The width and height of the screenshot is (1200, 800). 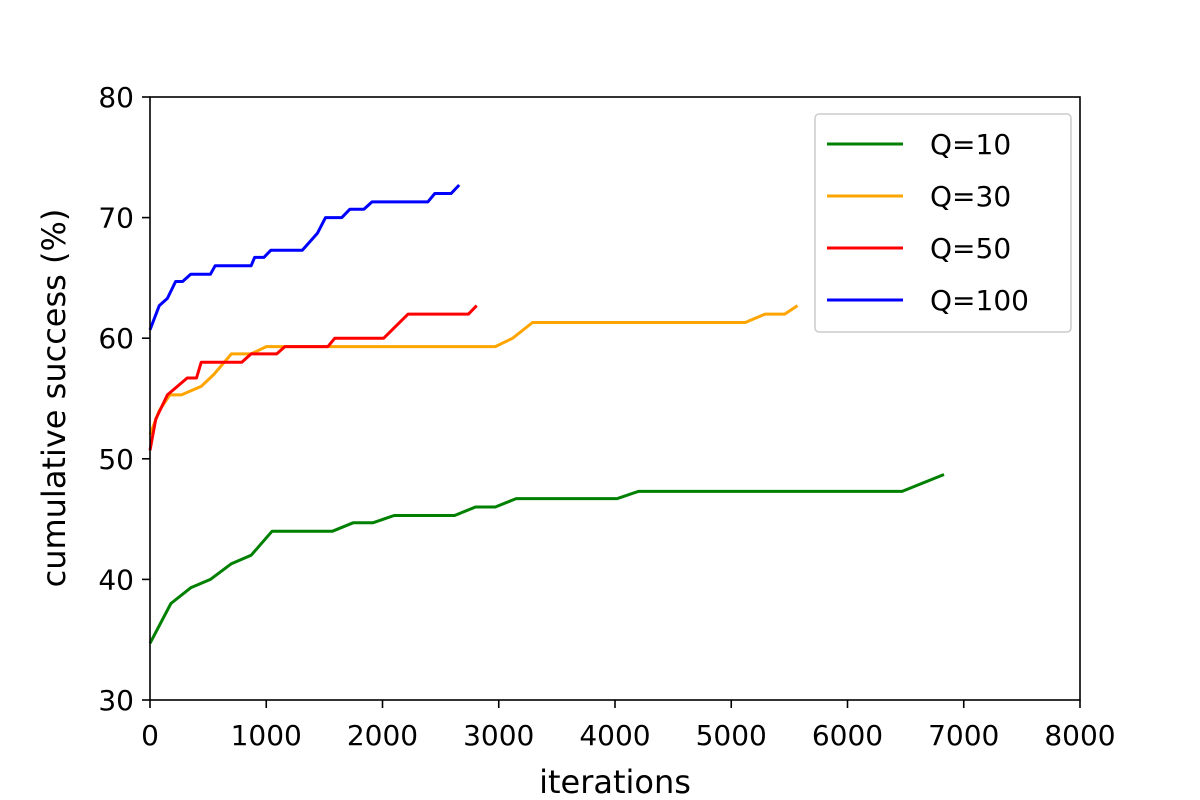 What do you see at coordinates (304, 257) in the screenshot?
I see `series-line-q100` at bounding box center [304, 257].